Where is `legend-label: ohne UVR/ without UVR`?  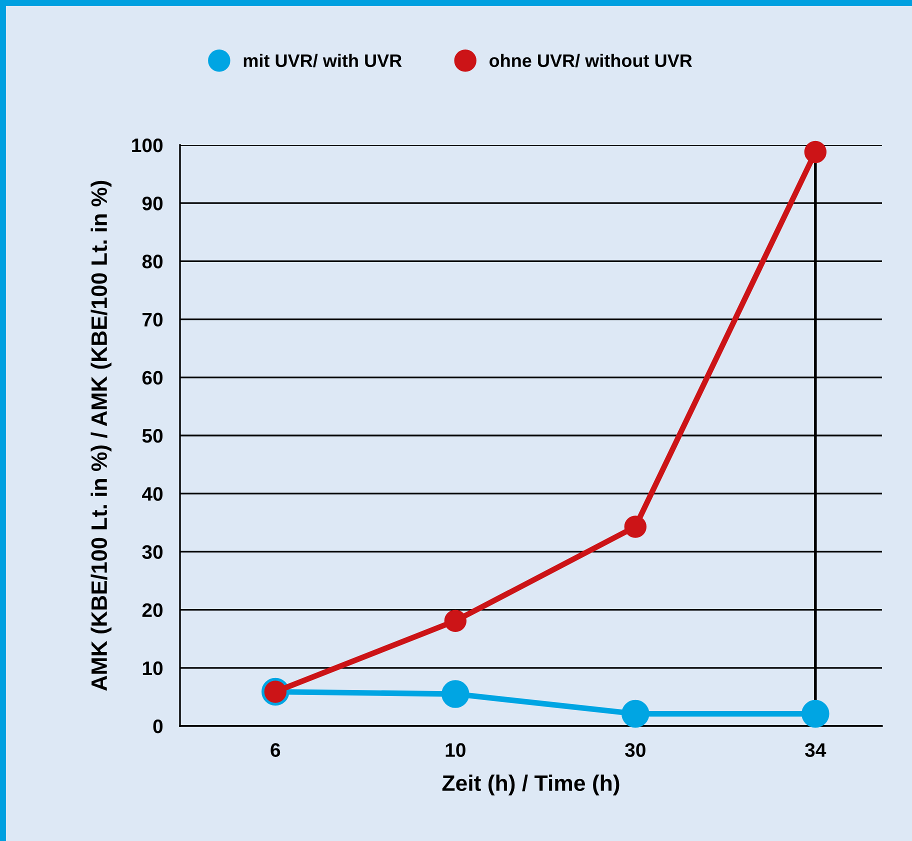 legend-label: ohne UVR/ without UVR is located at coordinates (591, 61).